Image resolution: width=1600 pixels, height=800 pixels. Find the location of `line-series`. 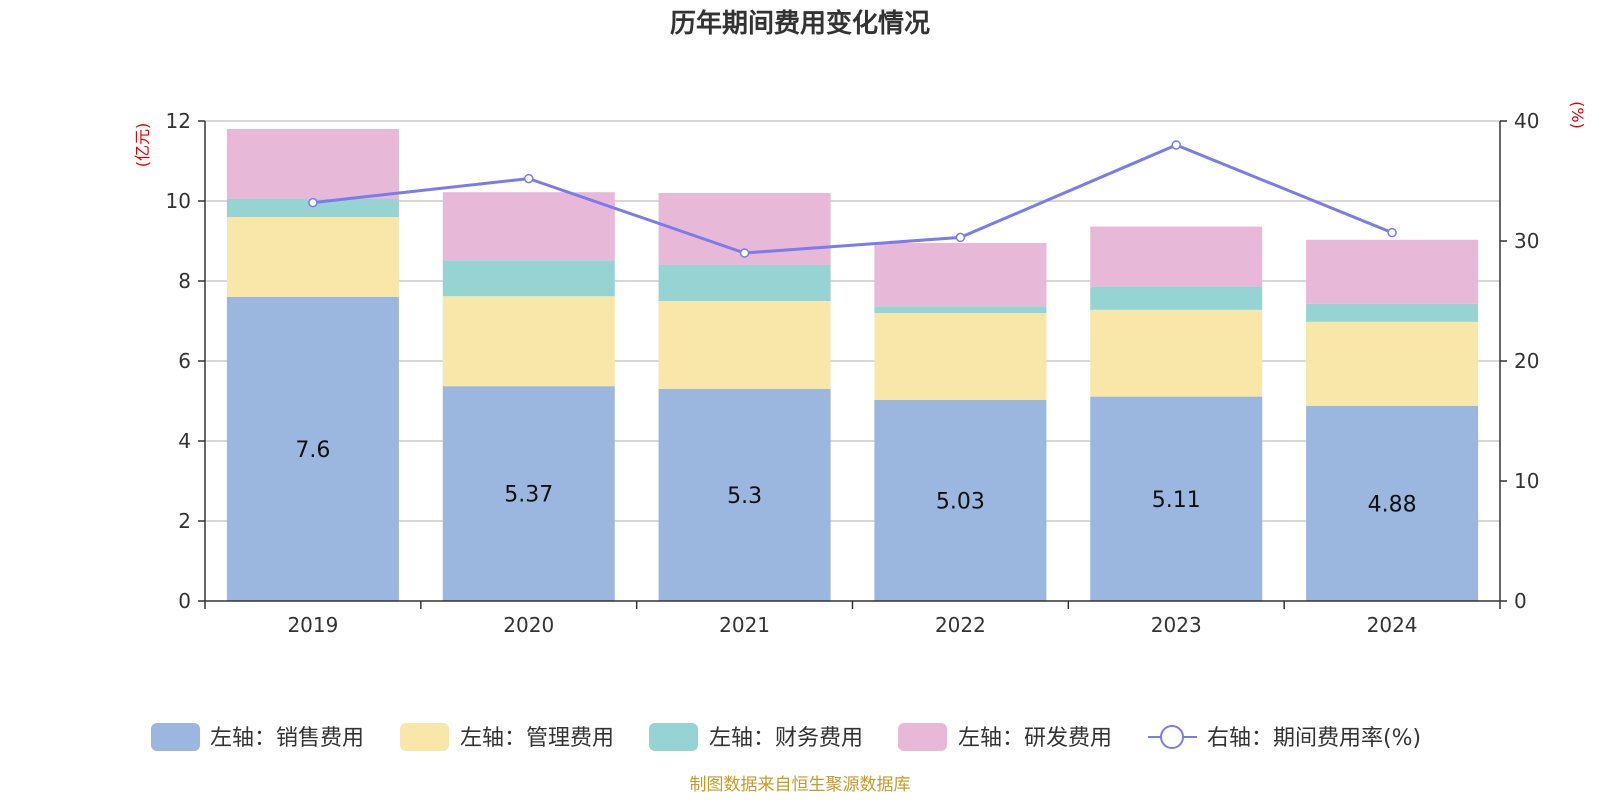

line-series is located at coordinates (852, 199).